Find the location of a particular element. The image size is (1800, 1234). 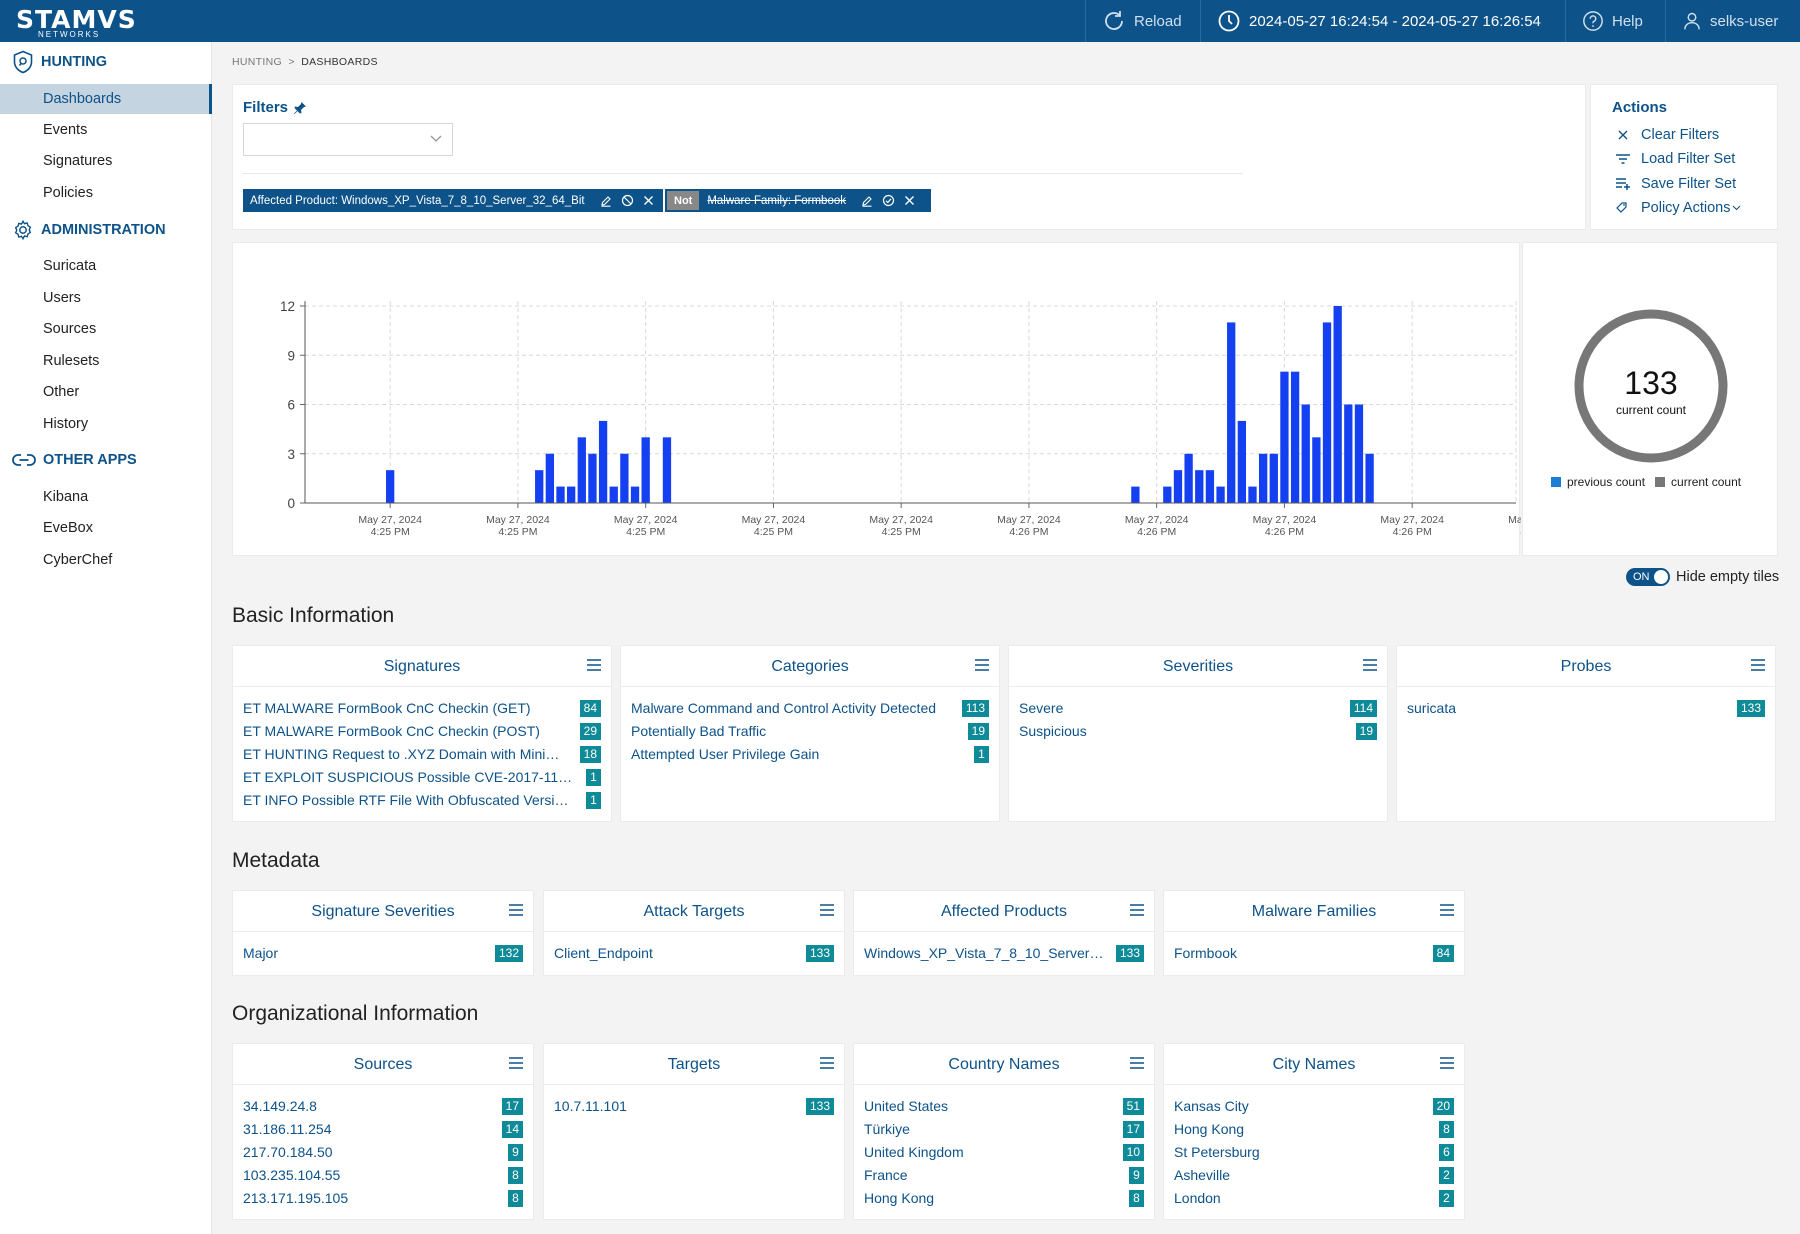

tile-row: Türkiye 17 is located at coordinates (1004, 1129).